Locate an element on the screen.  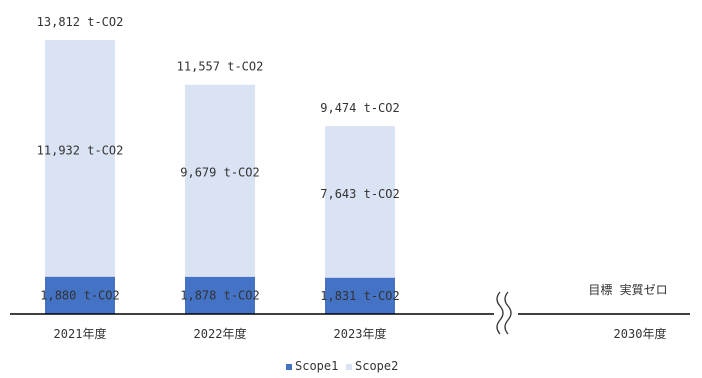
axis-break-icon is located at coordinates (506, 310).